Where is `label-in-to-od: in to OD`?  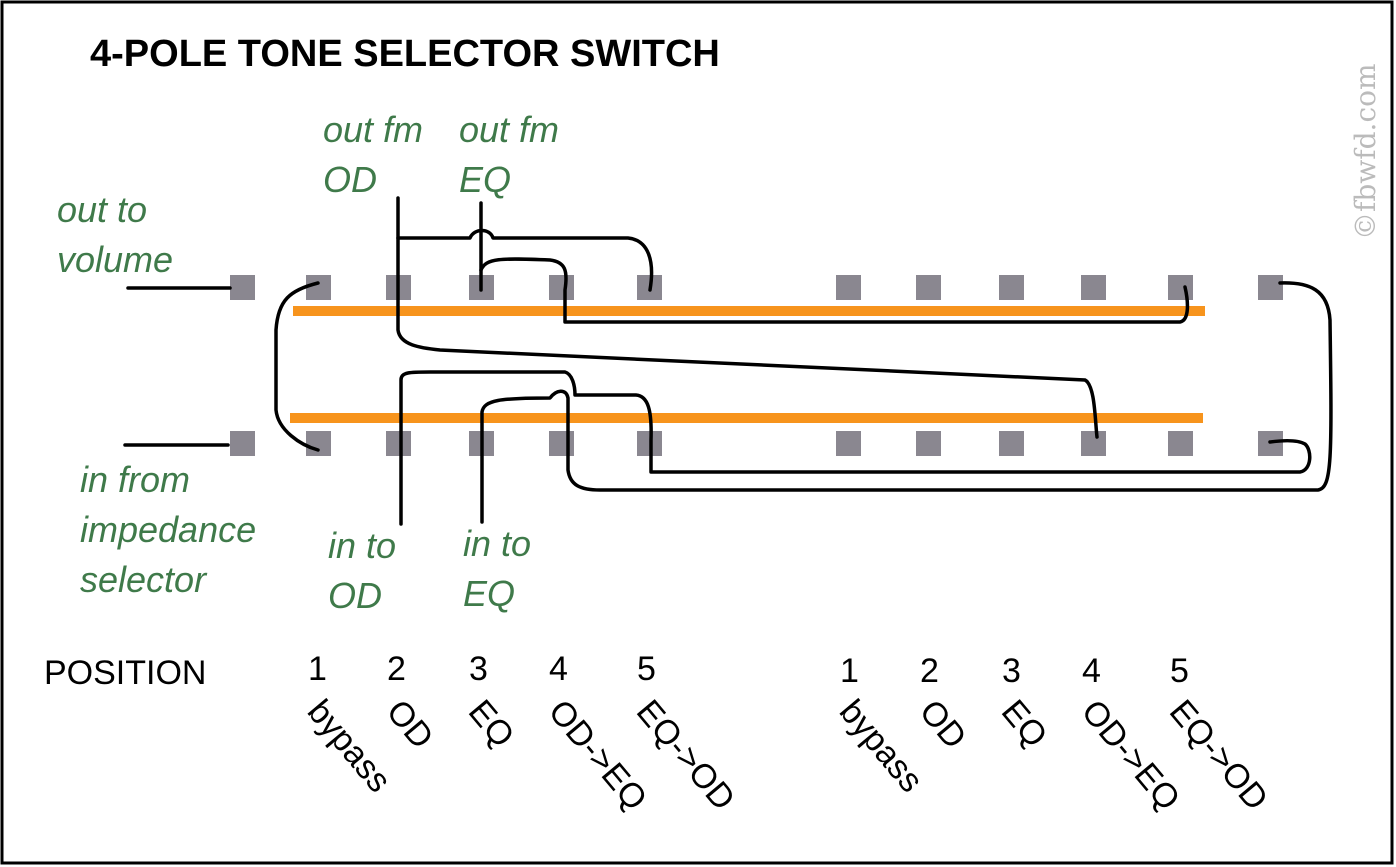 label-in-to-od: in to OD is located at coordinates (362, 570).